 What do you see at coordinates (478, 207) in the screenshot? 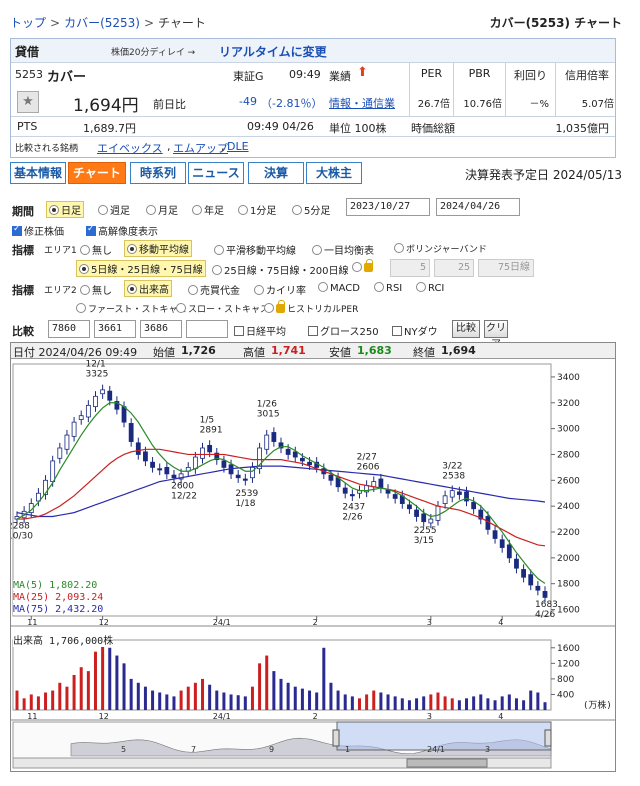
I see `date-to-input: 2024/04/26` at bounding box center [478, 207].